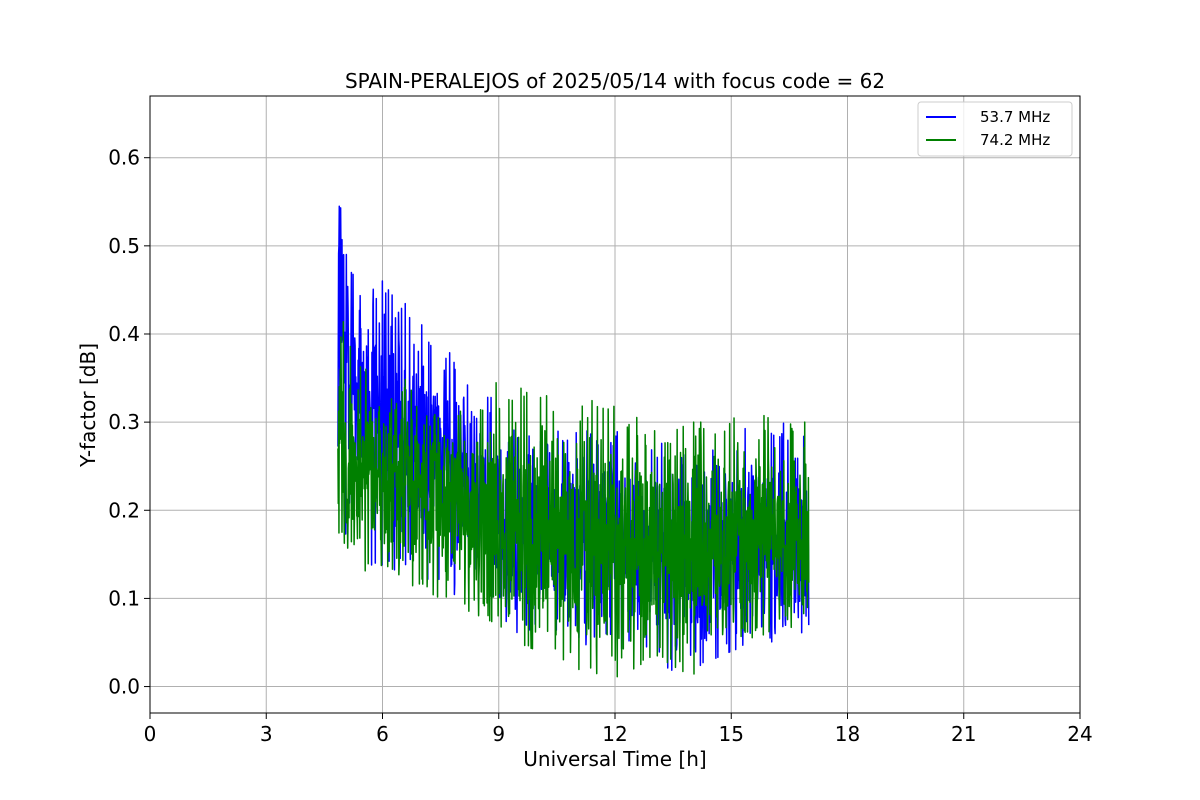  What do you see at coordinates (124, 334) in the screenshot?
I see `y-tick-label: 0.4` at bounding box center [124, 334].